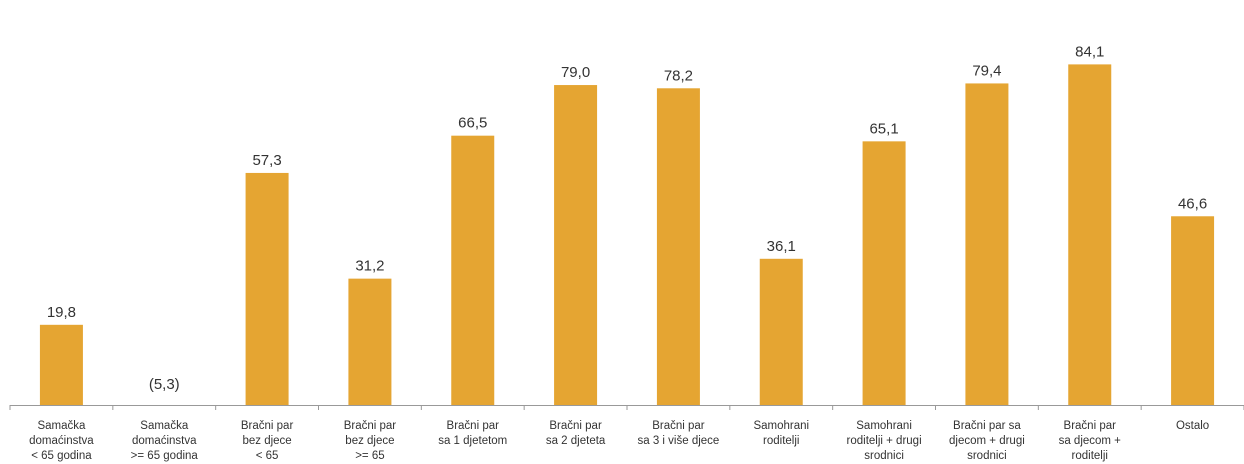 The height and width of the screenshot is (464, 1244). Describe the element at coordinates (472, 433) in the screenshot. I see `category-label: Bračni par sa 1 djetetom` at that location.